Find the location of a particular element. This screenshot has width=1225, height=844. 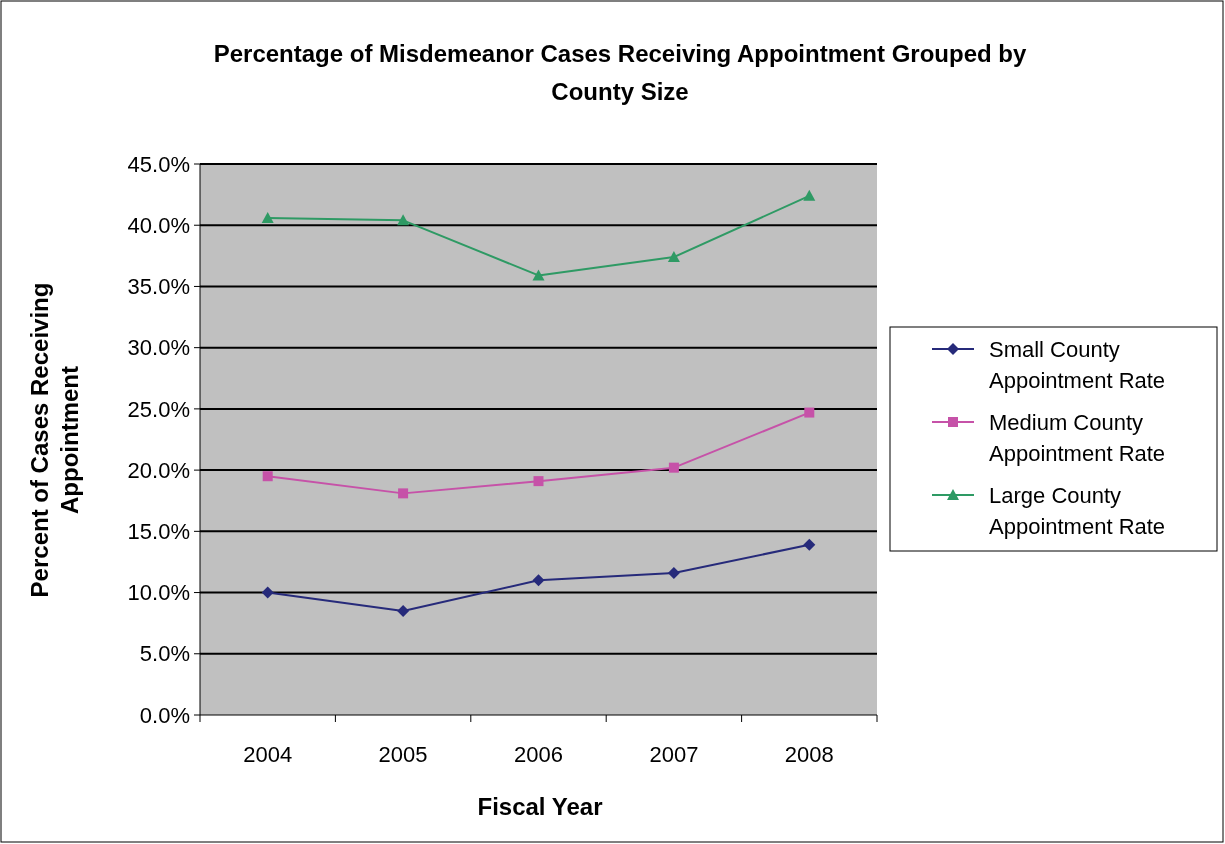

y-tick-label: 25.0% is located at coordinates (158, 409).